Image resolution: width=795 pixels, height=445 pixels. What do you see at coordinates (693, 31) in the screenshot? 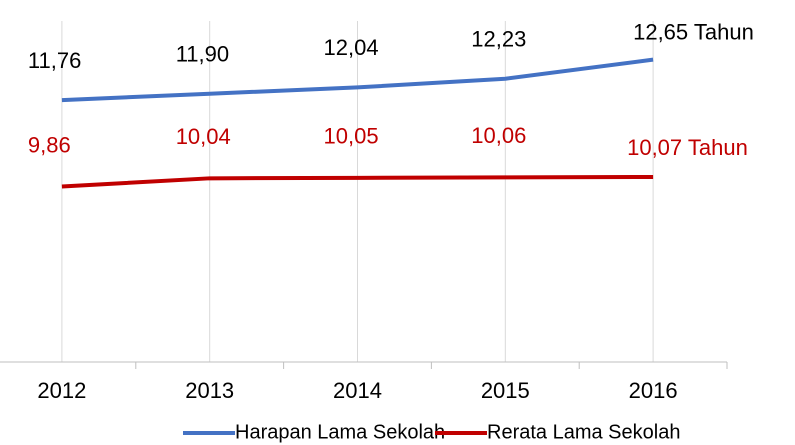
I see `data-label: 12,65 Tahun` at bounding box center [693, 31].